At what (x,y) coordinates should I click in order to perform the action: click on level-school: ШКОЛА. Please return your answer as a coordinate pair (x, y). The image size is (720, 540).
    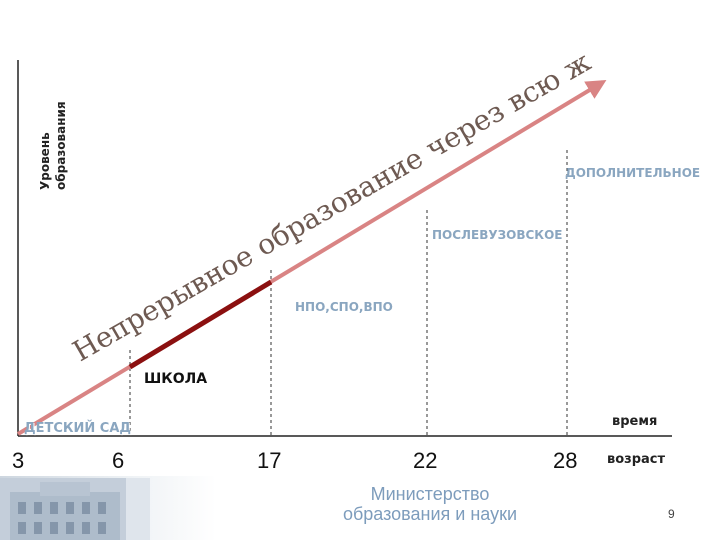
    Looking at the image, I should click on (176, 379).